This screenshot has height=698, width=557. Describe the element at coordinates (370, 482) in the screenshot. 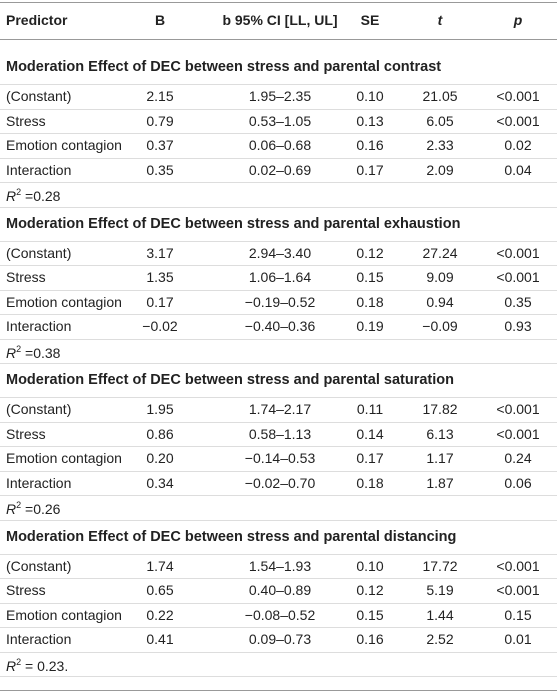

I see `cell: 0.18` at that location.